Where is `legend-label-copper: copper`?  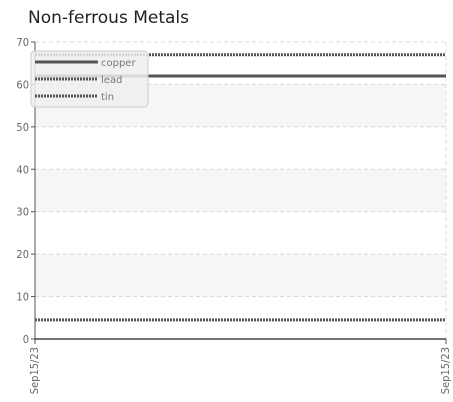
legend-label-copper: copper is located at coordinates (118, 63).